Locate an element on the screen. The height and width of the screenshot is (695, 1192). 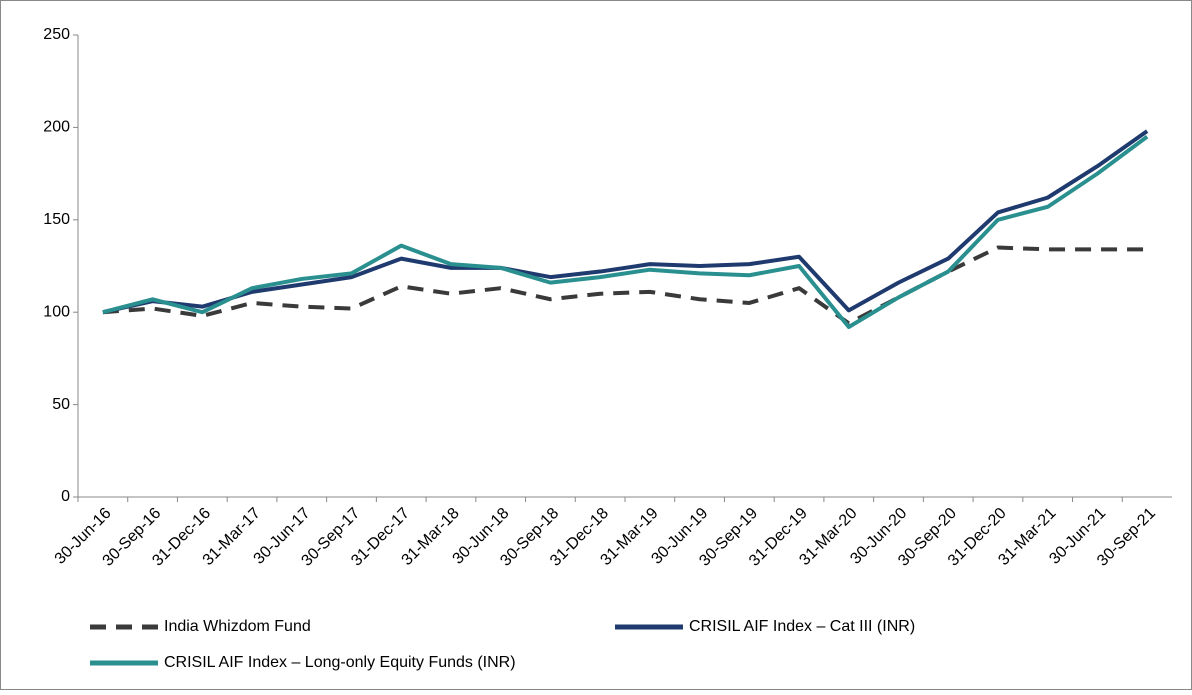
series-line is located at coordinates (625, 285).